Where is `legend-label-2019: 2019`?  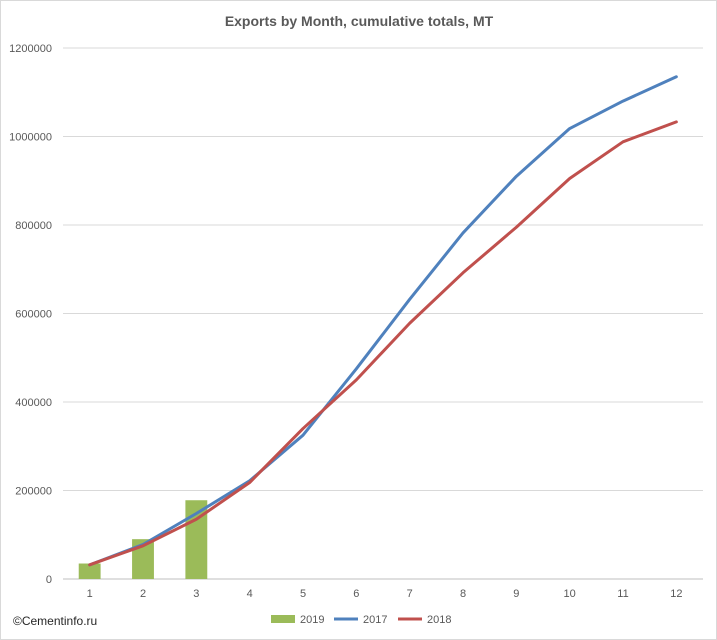 legend-label-2019: 2019 is located at coordinates (312, 620).